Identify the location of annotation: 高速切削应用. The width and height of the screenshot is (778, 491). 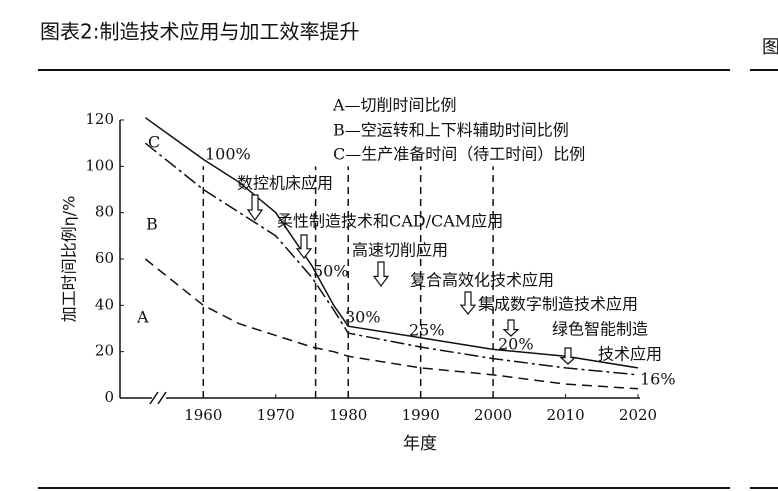
(400, 250).